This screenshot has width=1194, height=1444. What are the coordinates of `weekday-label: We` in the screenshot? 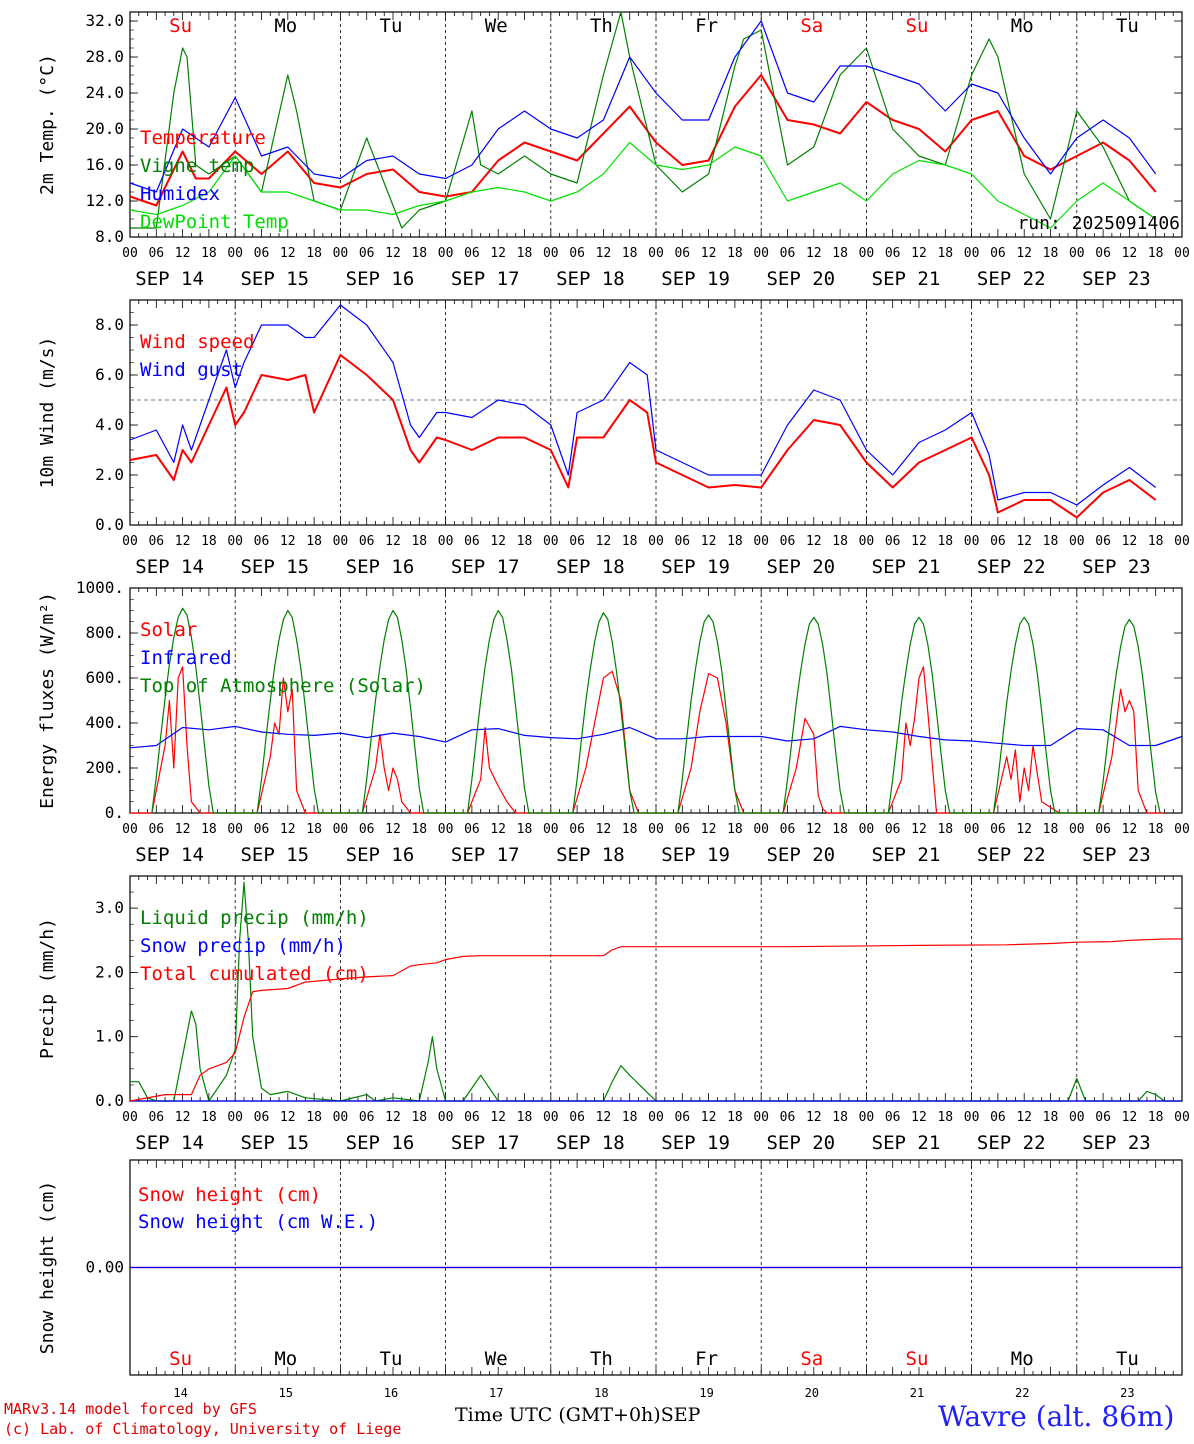 It's located at (496, 1359).